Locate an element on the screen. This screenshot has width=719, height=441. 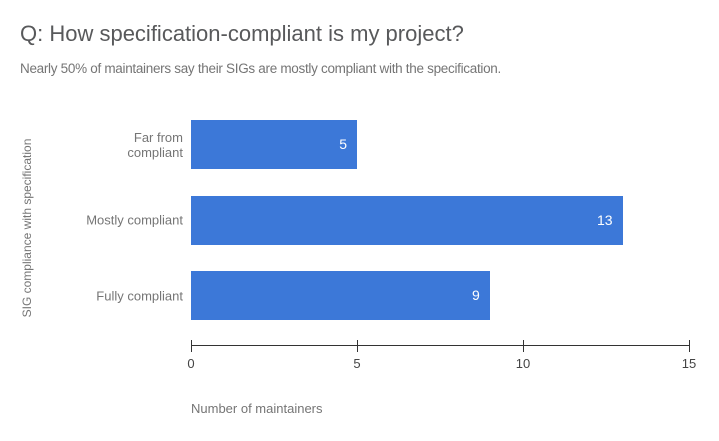
x-tick-label: 0 is located at coordinates (191, 363).